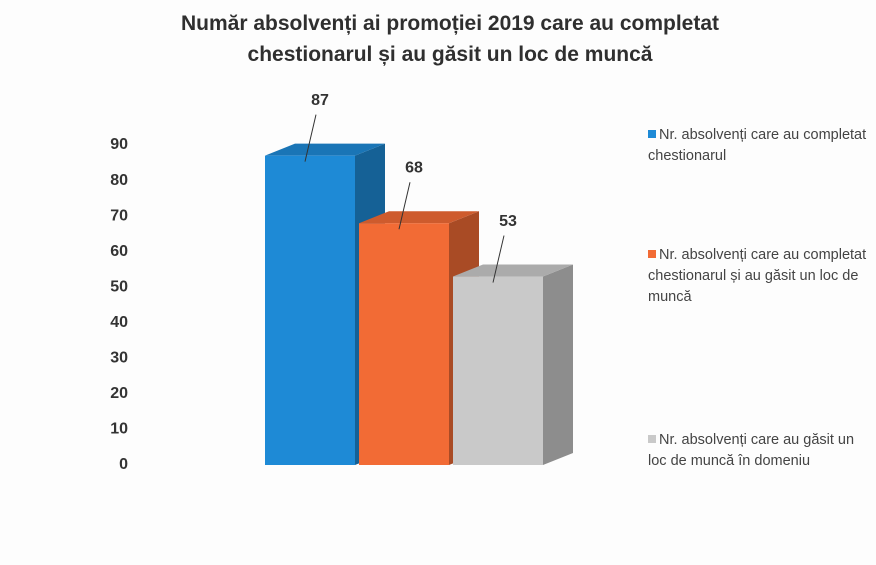 The height and width of the screenshot is (565, 876). I want to click on y-tick-label: 60, so click(119, 251).